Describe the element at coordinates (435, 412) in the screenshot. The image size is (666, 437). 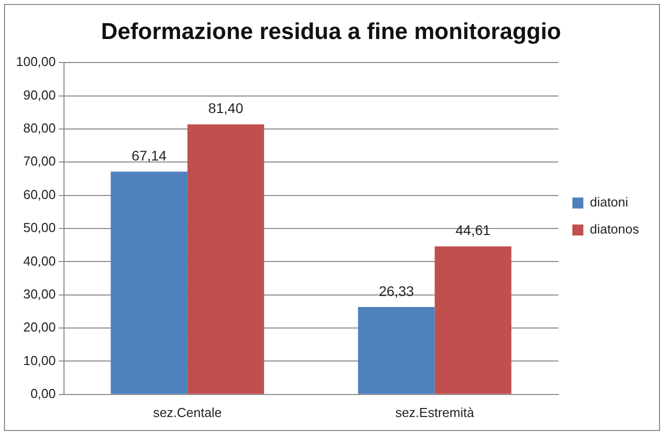
I see `x-tick-label: sez.Estremità` at that location.